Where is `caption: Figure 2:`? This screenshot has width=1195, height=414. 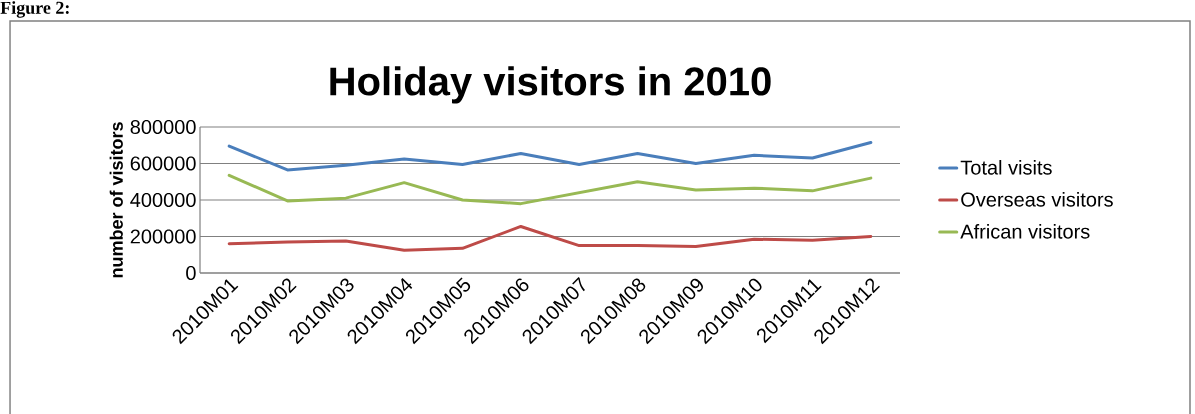
caption: Figure 2: is located at coordinates (34, 9).